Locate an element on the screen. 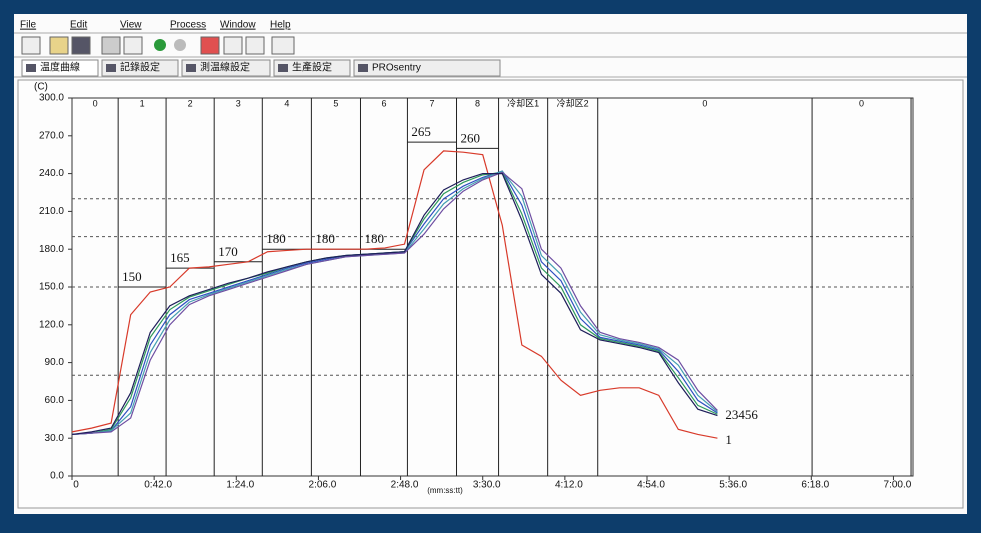  tab-label: 測温線設定 is located at coordinates (225, 67).